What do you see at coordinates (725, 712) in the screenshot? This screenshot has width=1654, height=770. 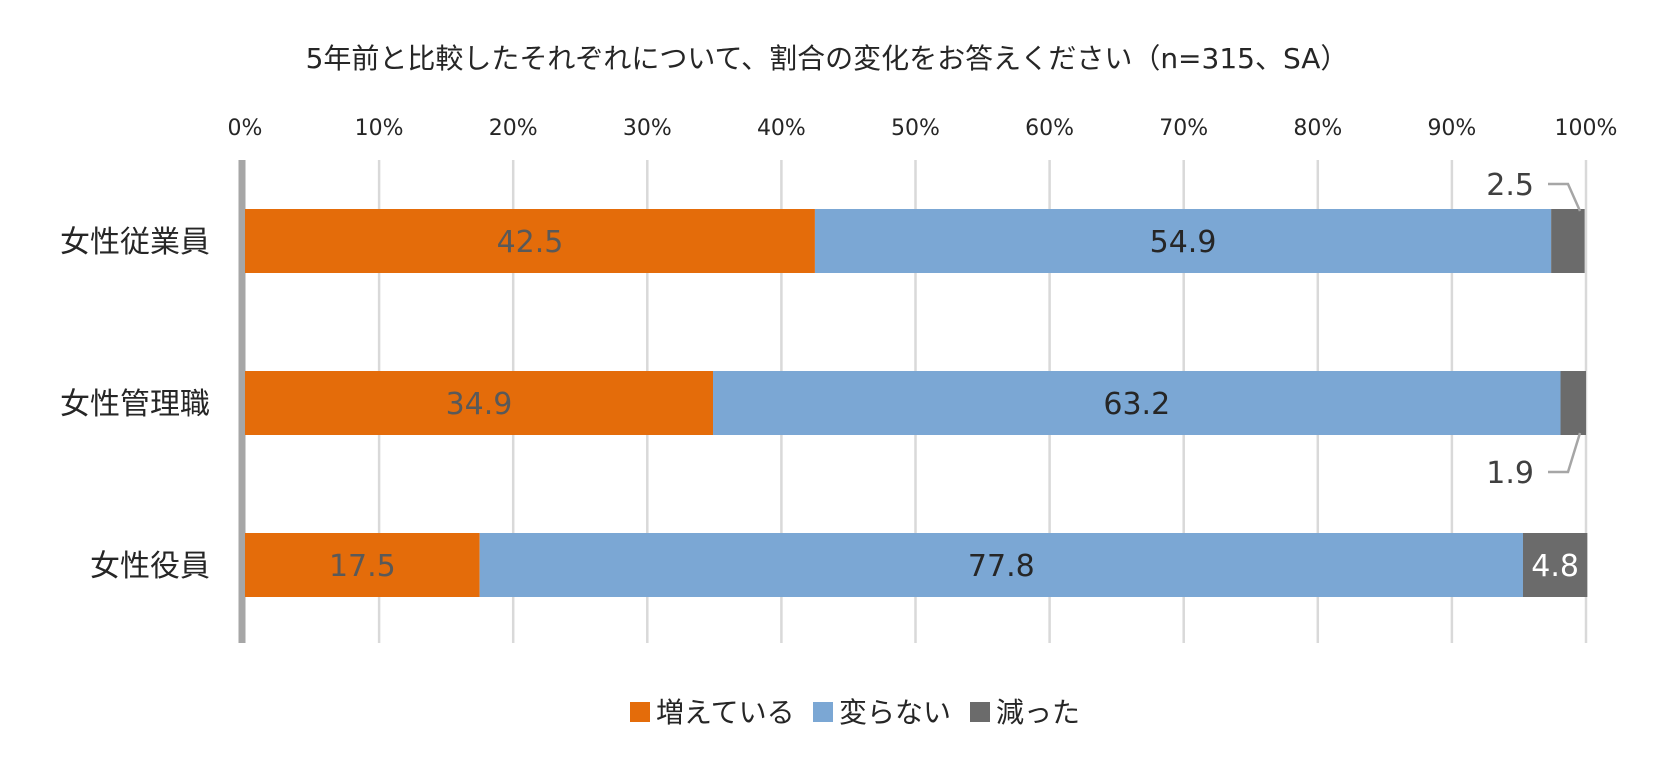 I see `legend-label: 増えている` at bounding box center [725, 712].